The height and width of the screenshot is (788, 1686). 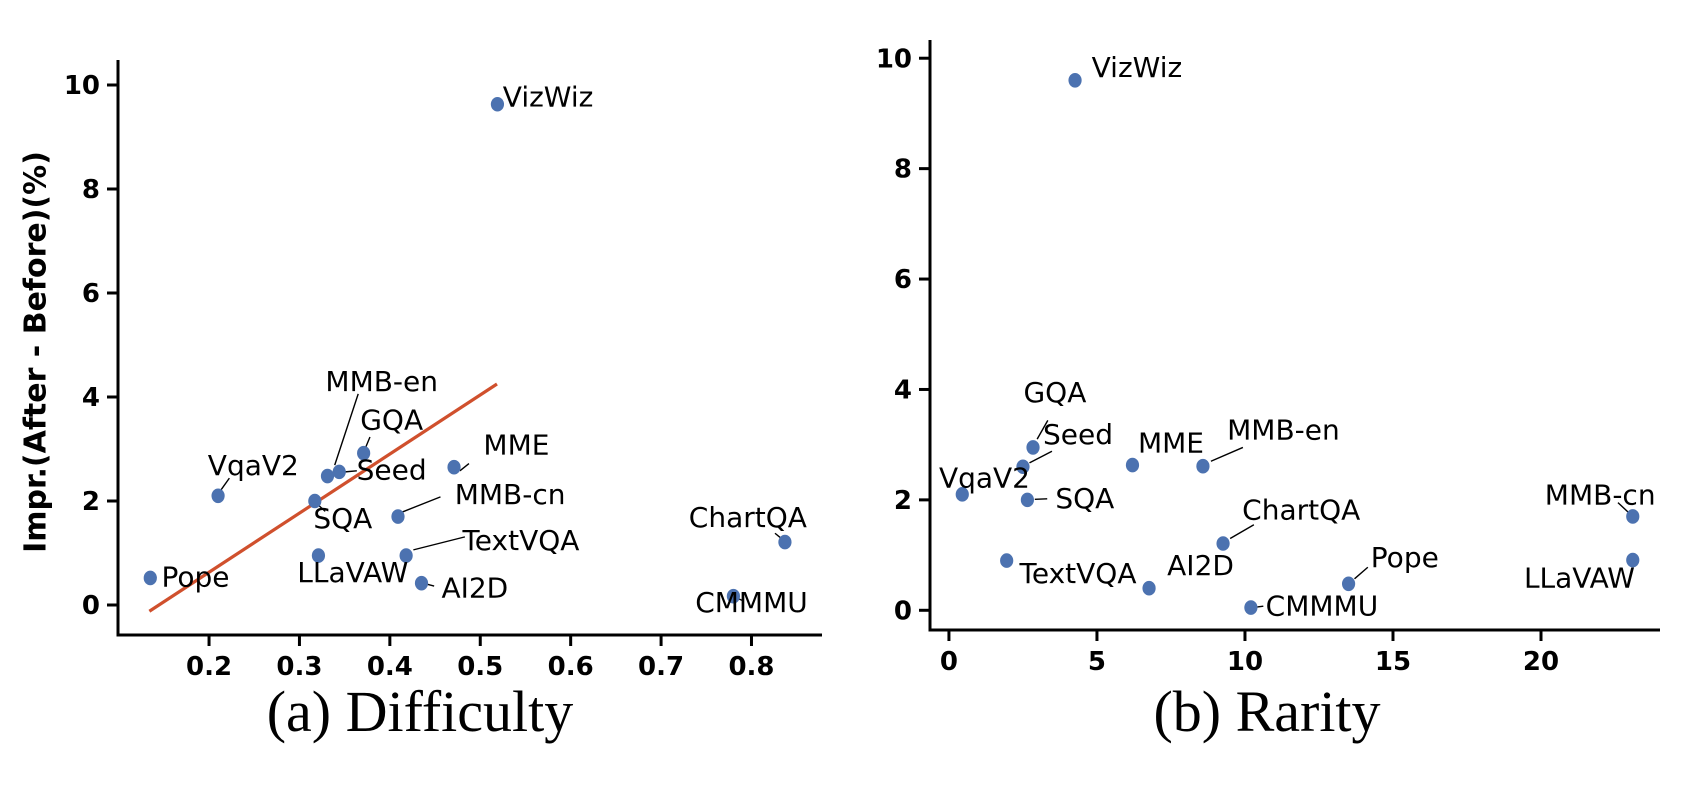 What do you see at coordinates (339, 472) in the screenshot?
I see `data-point-seed` at bounding box center [339, 472].